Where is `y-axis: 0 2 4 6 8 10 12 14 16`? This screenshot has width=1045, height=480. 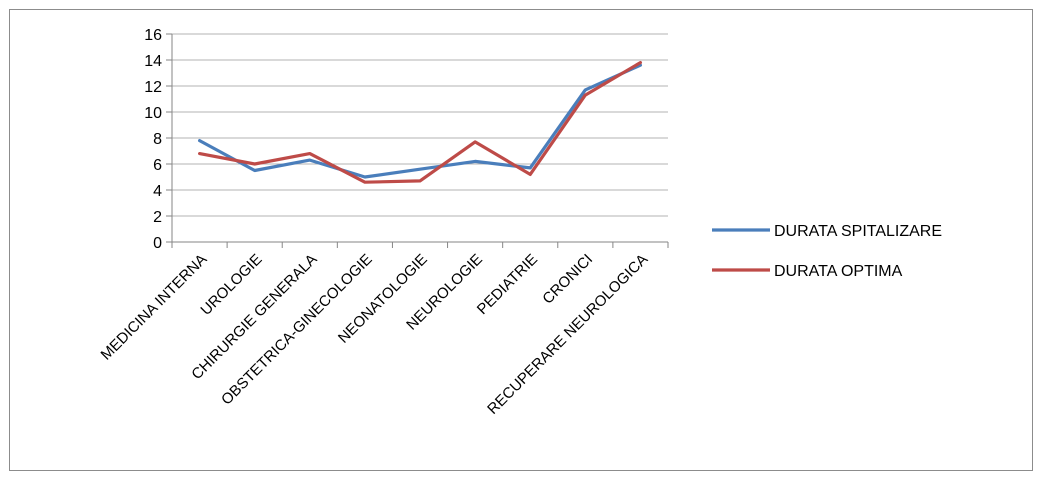
y-axis: 0 2 4 6 8 10 12 14 16 is located at coordinates (158, 139).